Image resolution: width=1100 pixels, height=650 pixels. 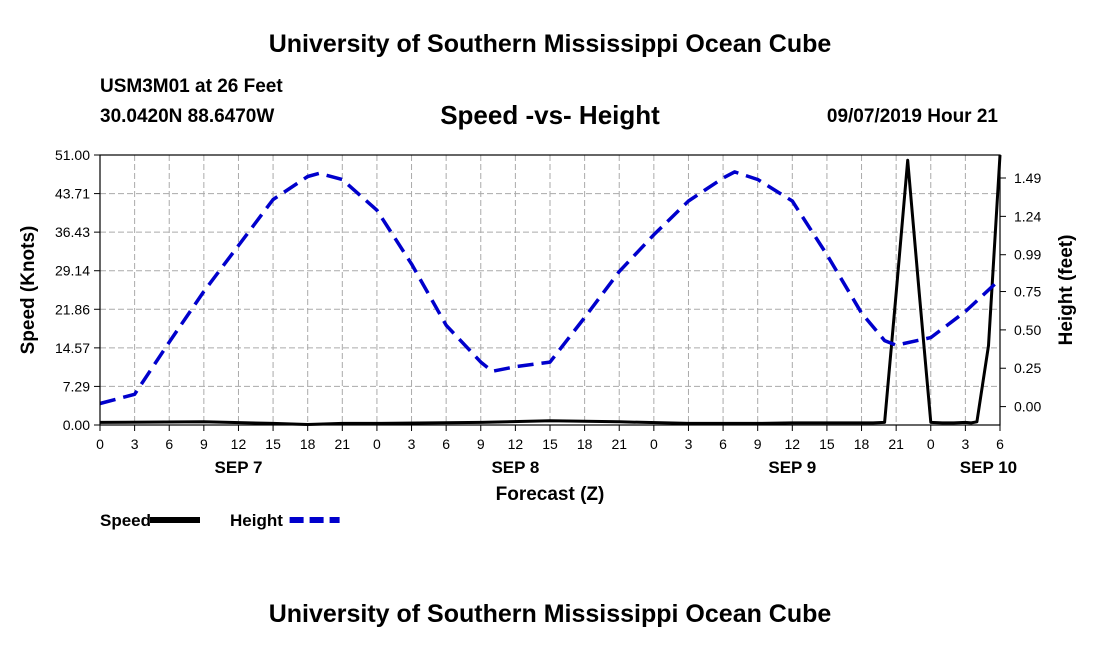 I want to click on y2-tick-label: 0.25, so click(x=1027, y=368).